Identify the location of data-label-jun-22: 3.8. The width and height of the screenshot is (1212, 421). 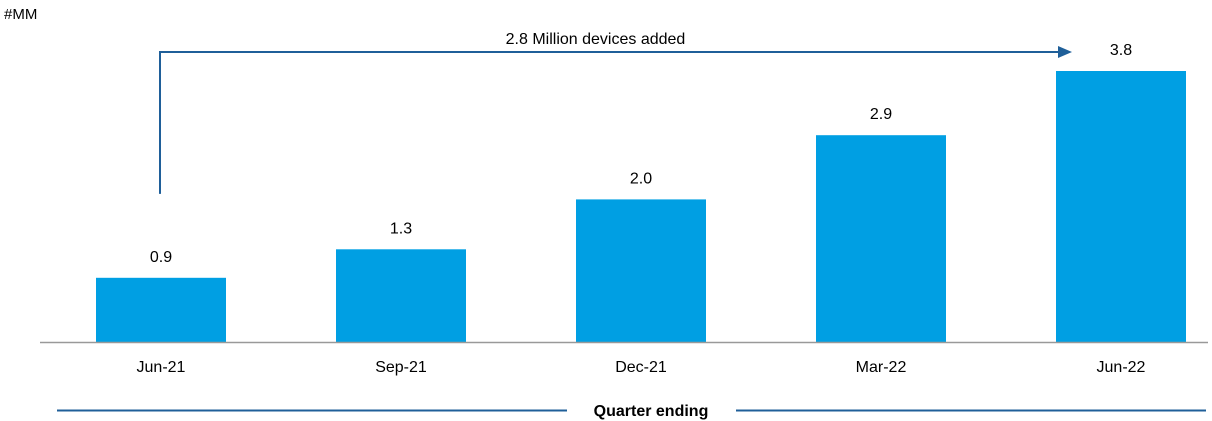
(1121, 50).